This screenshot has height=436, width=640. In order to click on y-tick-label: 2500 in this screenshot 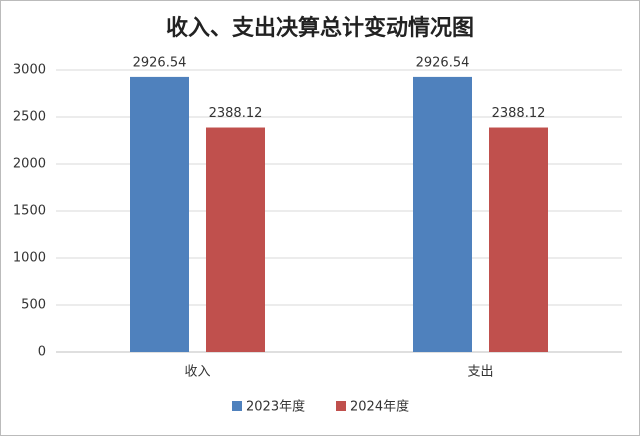, I will do `click(29, 117)`.